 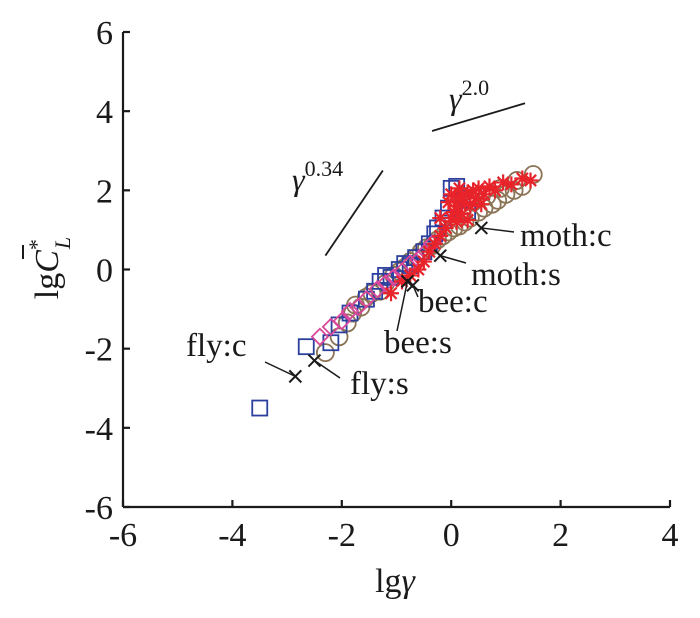 What do you see at coordinates (453, 302) in the screenshot?
I see `annotation-label: bee:c` at bounding box center [453, 302].